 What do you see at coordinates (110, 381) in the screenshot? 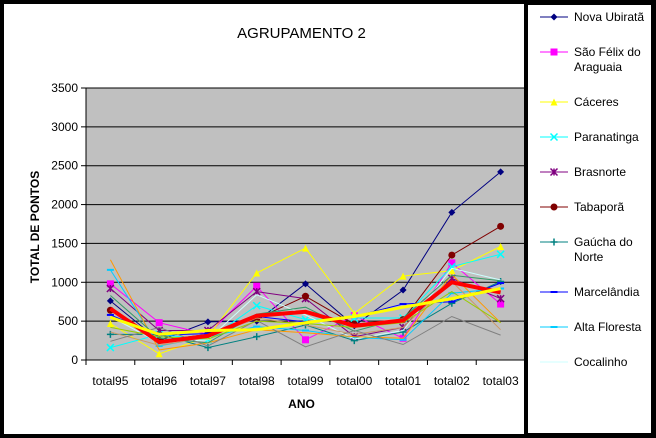
I see `x-tick-label: total95` at bounding box center [110, 381].